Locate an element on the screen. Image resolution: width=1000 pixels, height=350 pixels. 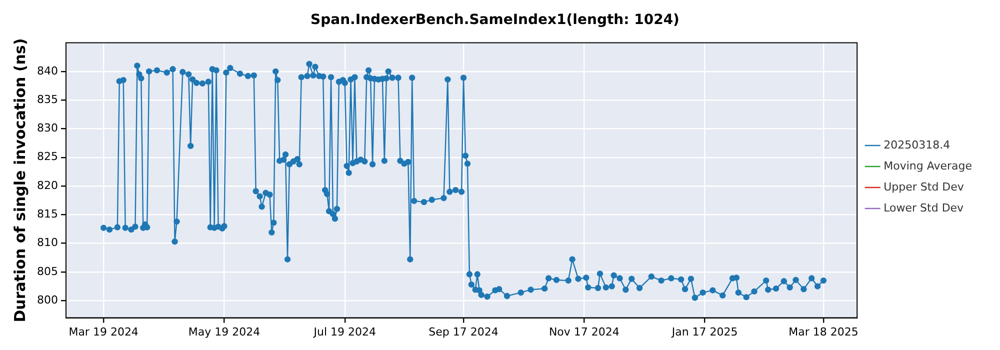
x-tick-label: May 19 2024 is located at coordinates (224, 331).